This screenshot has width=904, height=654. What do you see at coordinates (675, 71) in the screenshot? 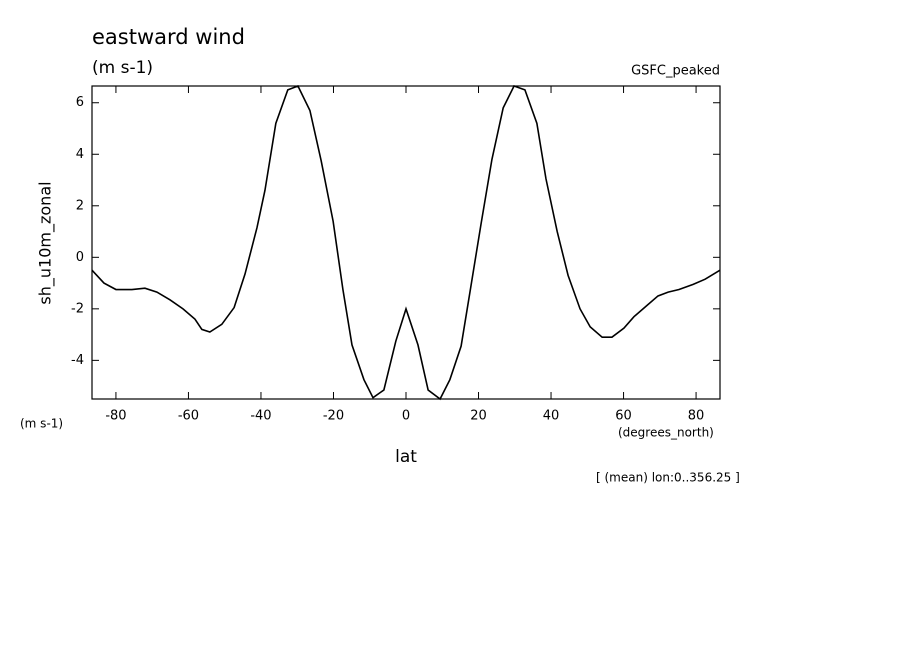
I see `dataset-label: GSFC_peaked` at bounding box center [675, 71].